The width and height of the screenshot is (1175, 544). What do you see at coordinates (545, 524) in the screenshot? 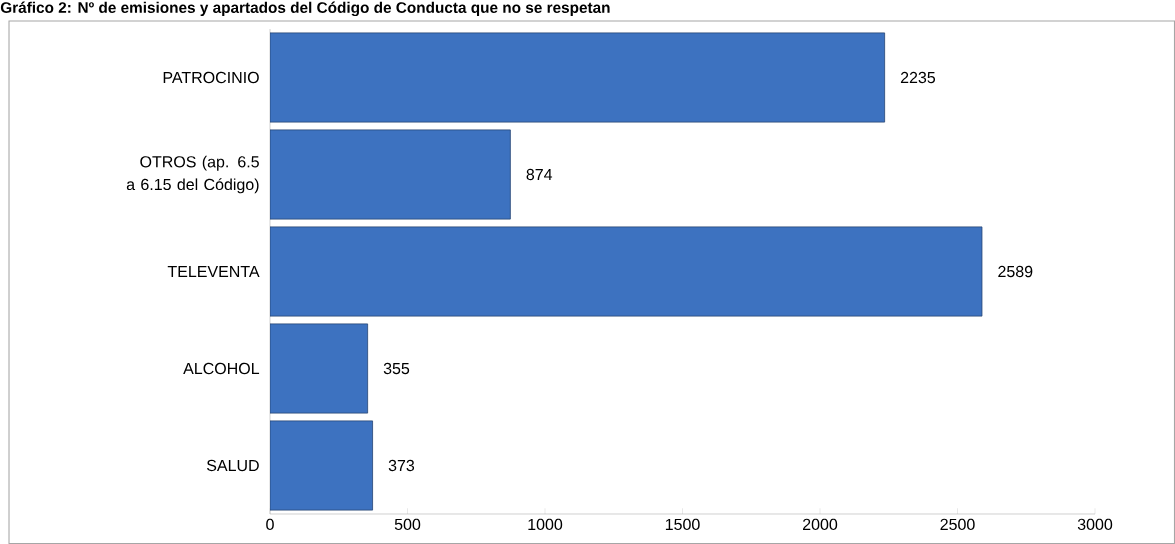
I see `x-tick-label: 1000` at bounding box center [545, 524].